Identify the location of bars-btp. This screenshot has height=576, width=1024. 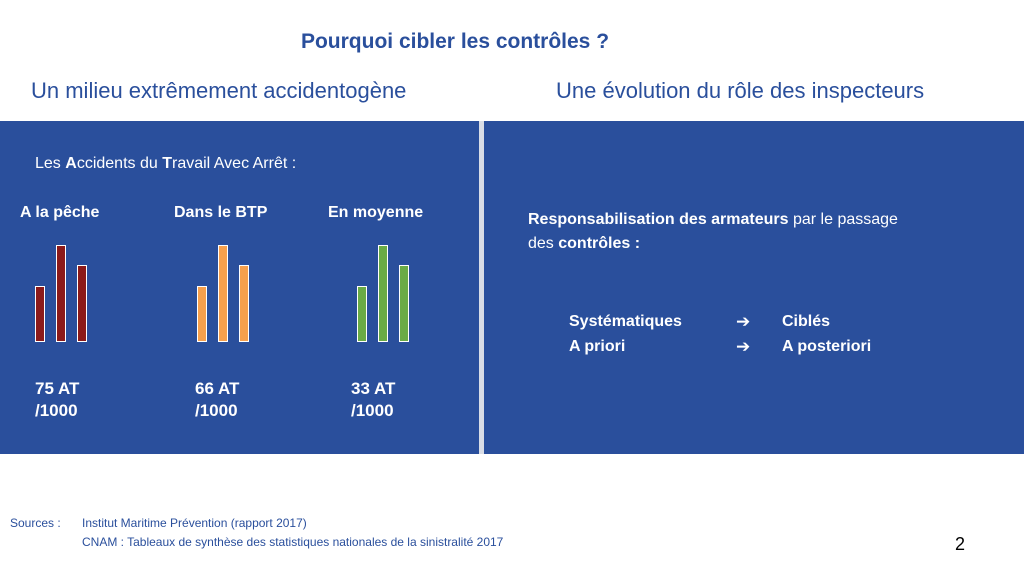
(223, 291).